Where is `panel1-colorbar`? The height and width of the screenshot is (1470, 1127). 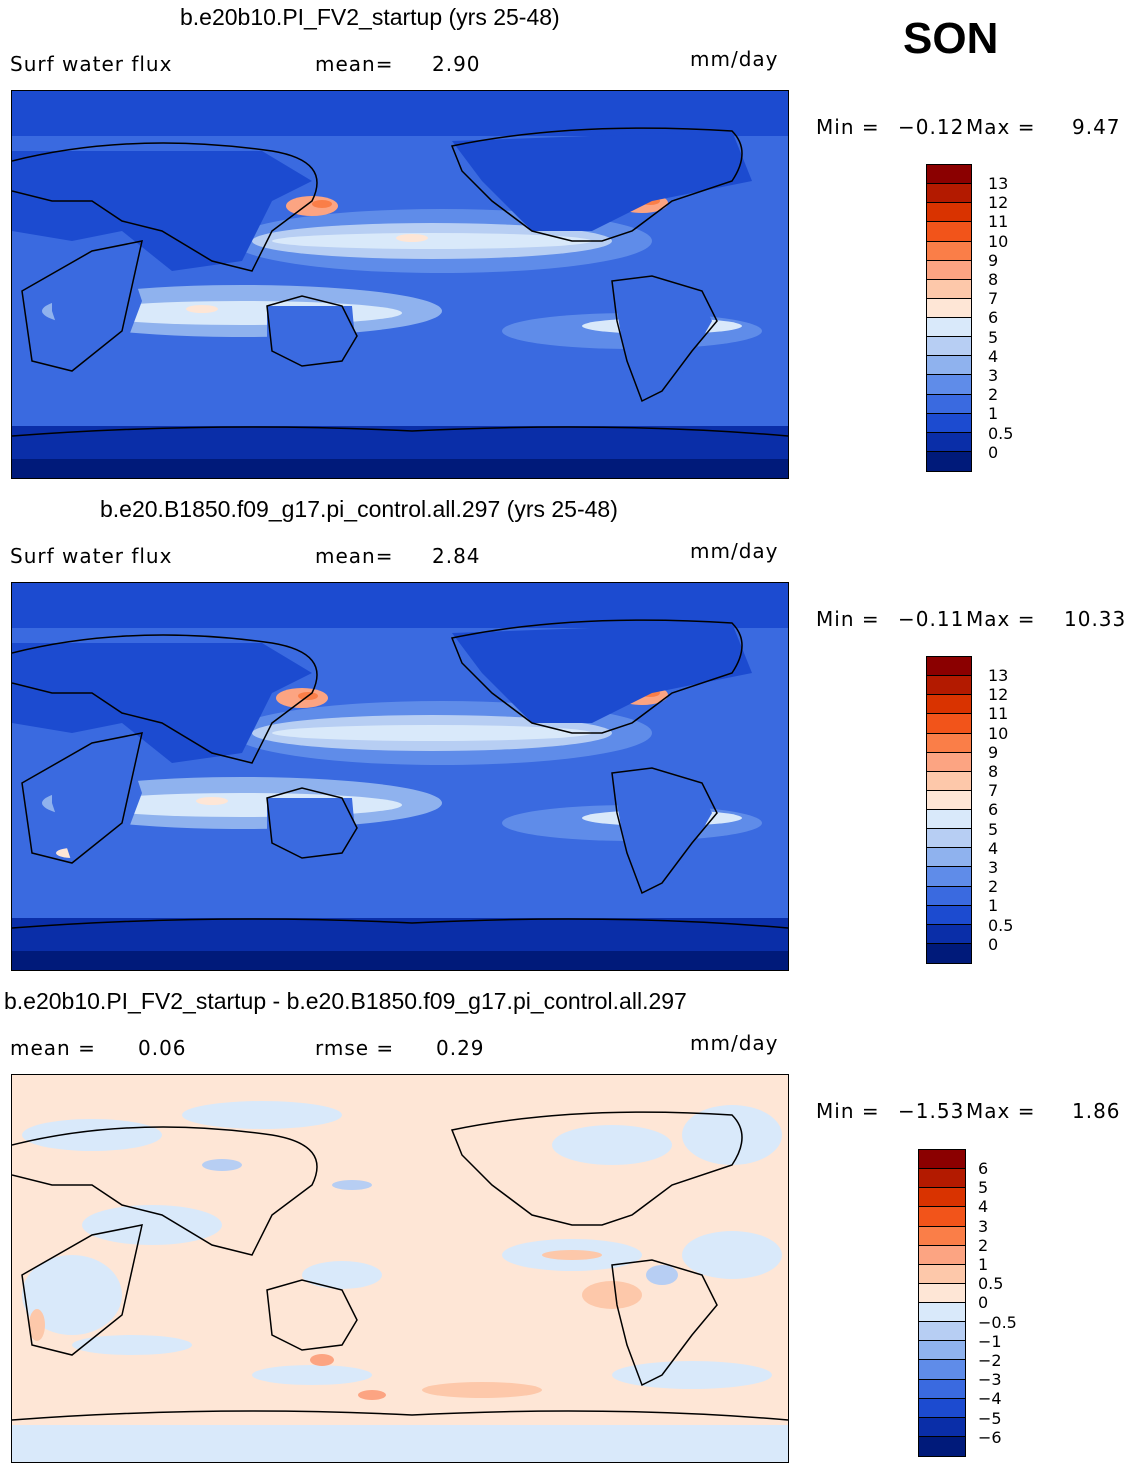
panel1-colorbar is located at coordinates (949, 318).